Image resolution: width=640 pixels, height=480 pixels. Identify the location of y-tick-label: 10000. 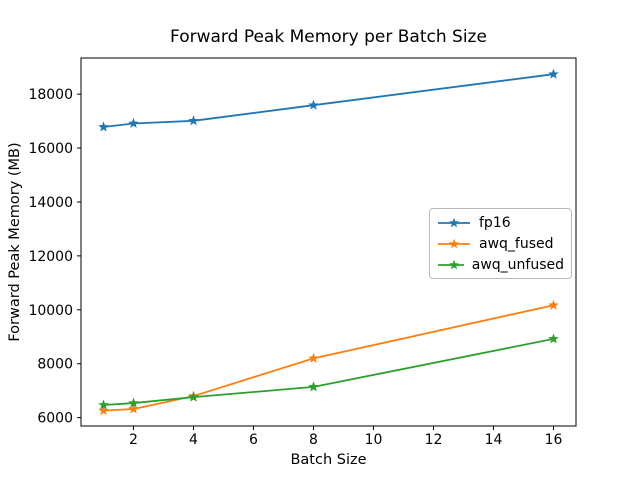
(50, 311).